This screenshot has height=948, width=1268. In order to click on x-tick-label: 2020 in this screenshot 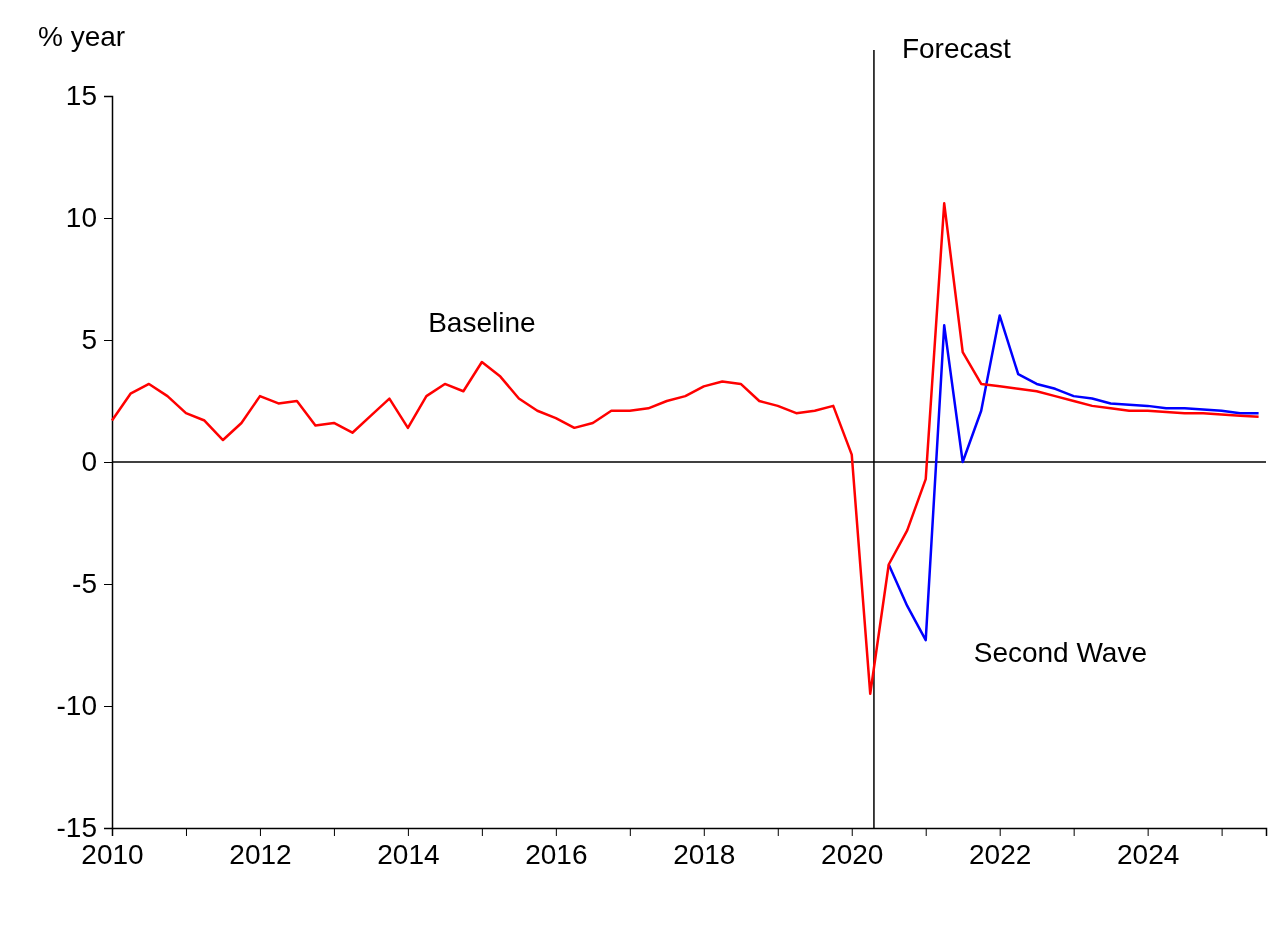, I will do `click(852, 855)`.